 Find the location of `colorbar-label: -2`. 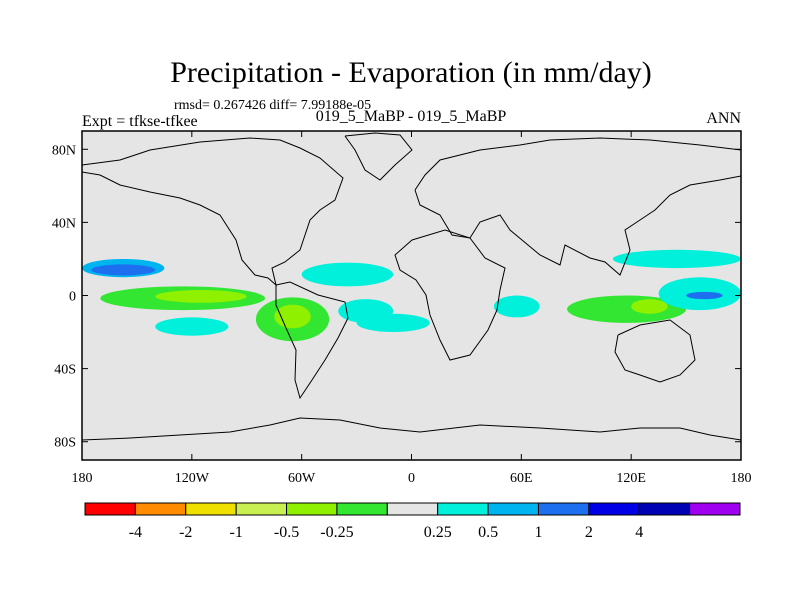

colorbar-label: -2 is located at coordinates (185, 532).